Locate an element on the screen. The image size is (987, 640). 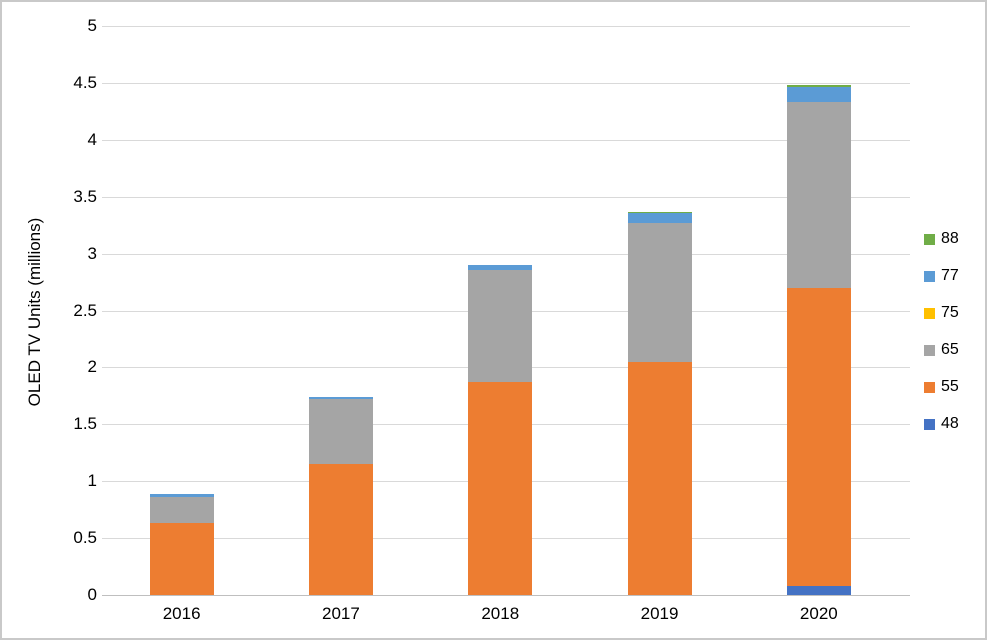
y-tick-label: 2.5 is located at coordinates (85, 310).